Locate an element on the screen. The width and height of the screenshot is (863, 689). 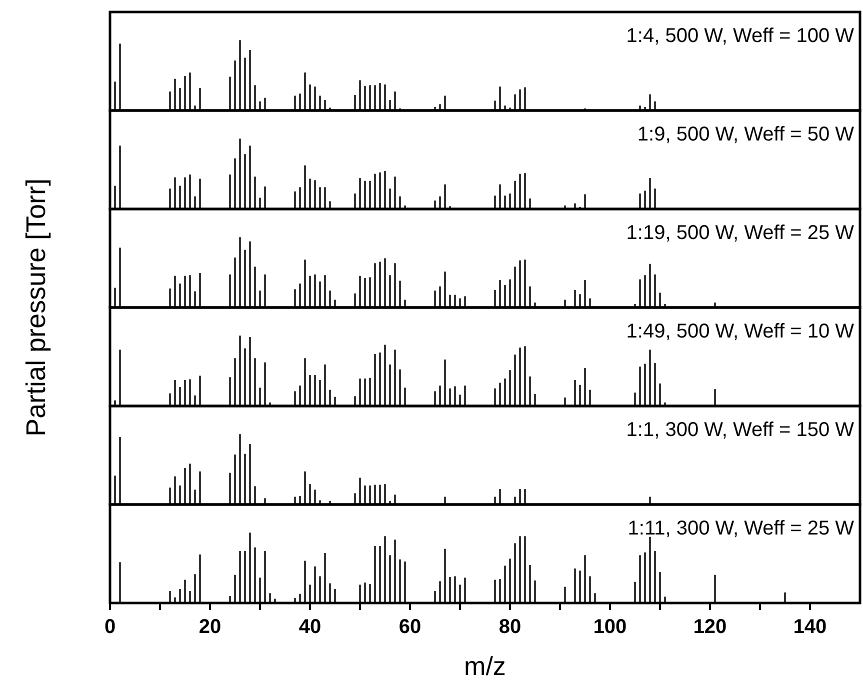
annotation: 1:19, 500 W, Weff = 25 W is located at coordinates (740, 233).